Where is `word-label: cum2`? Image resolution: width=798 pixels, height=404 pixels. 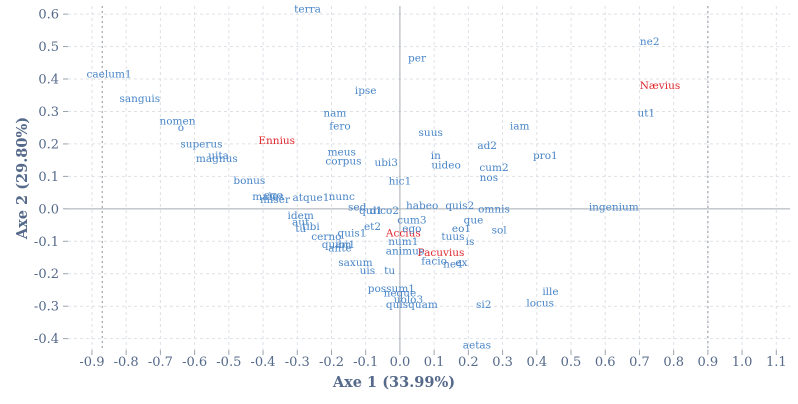
word-label: cum2 is located at coordinates (493, 168).